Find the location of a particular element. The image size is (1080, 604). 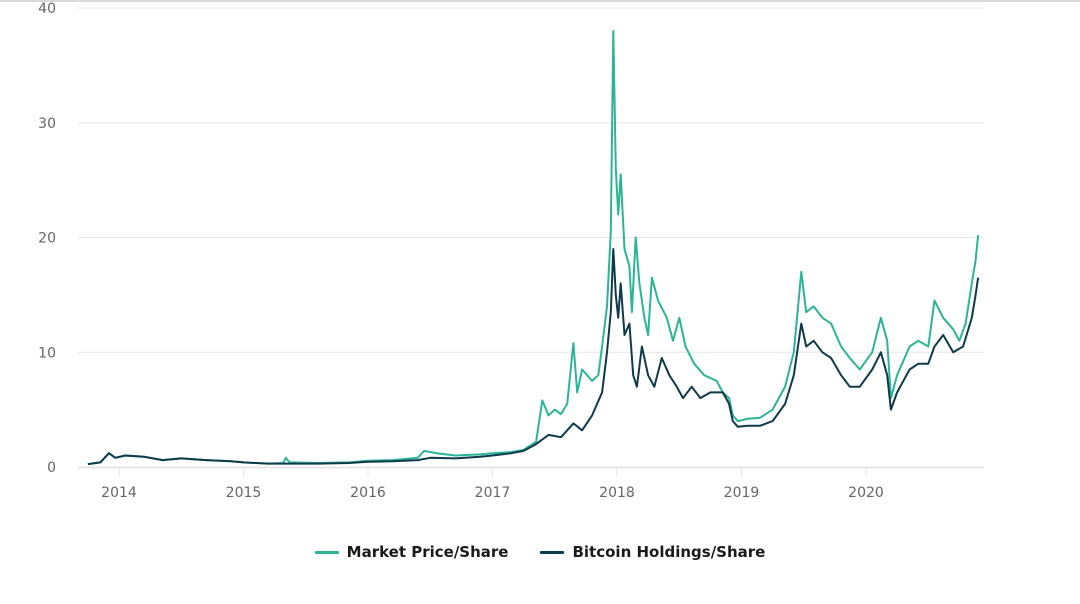

x-tick-label: 2017 is located at coordinates (493, 493).